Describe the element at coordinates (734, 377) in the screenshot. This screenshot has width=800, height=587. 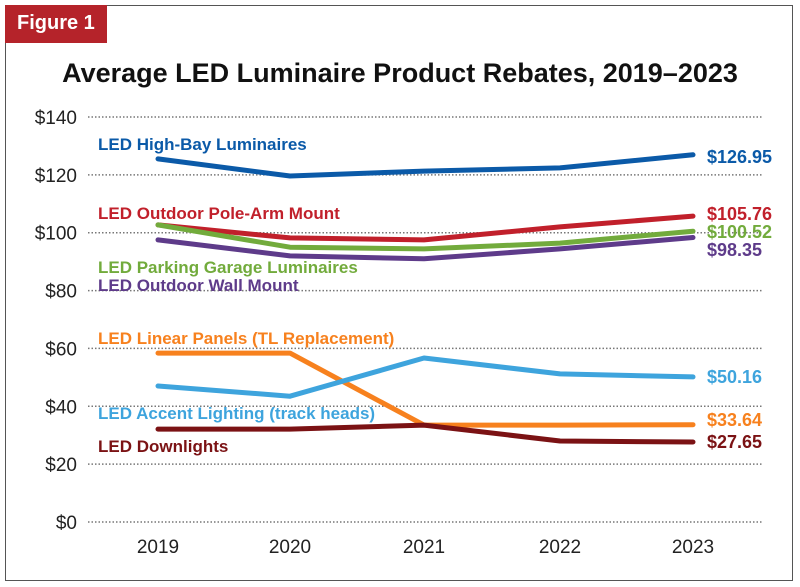
I see `end-value-label: $50.16` at that location.